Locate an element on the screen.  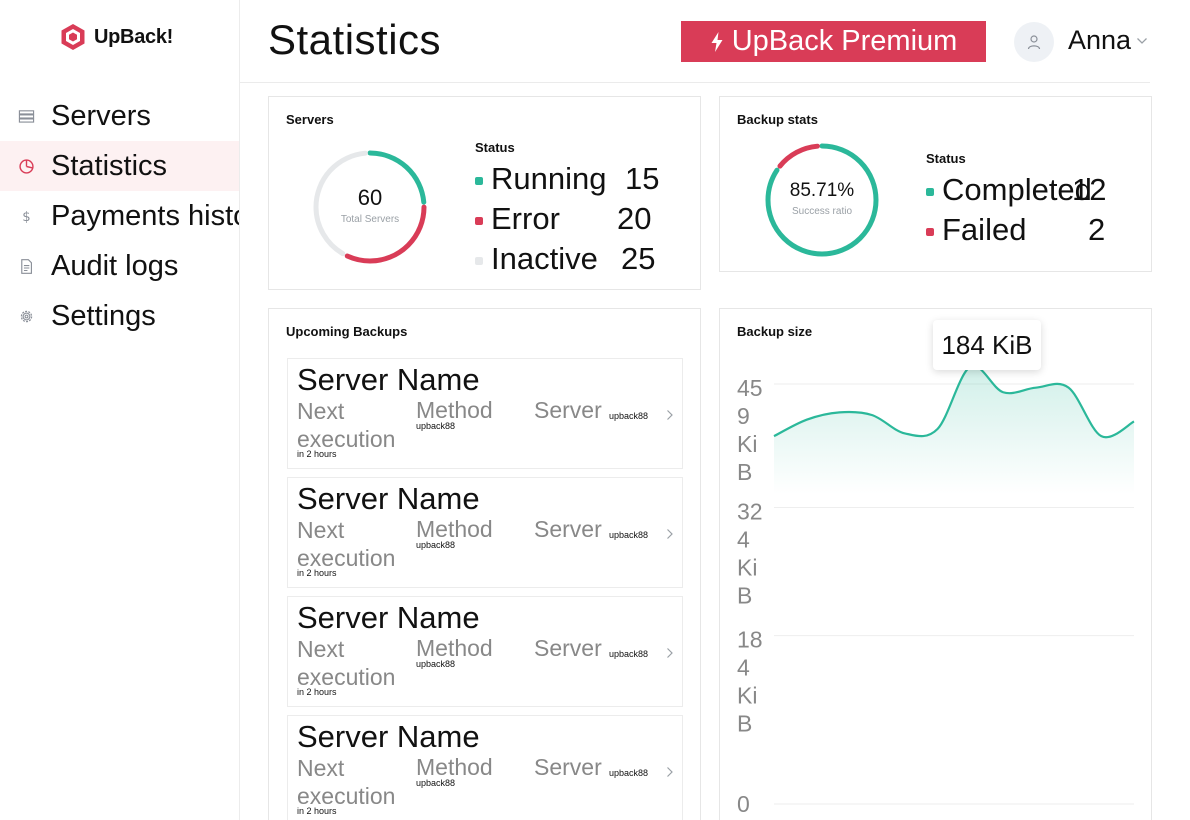
servers-donut-segment-running is located at coordinates (370, 207).